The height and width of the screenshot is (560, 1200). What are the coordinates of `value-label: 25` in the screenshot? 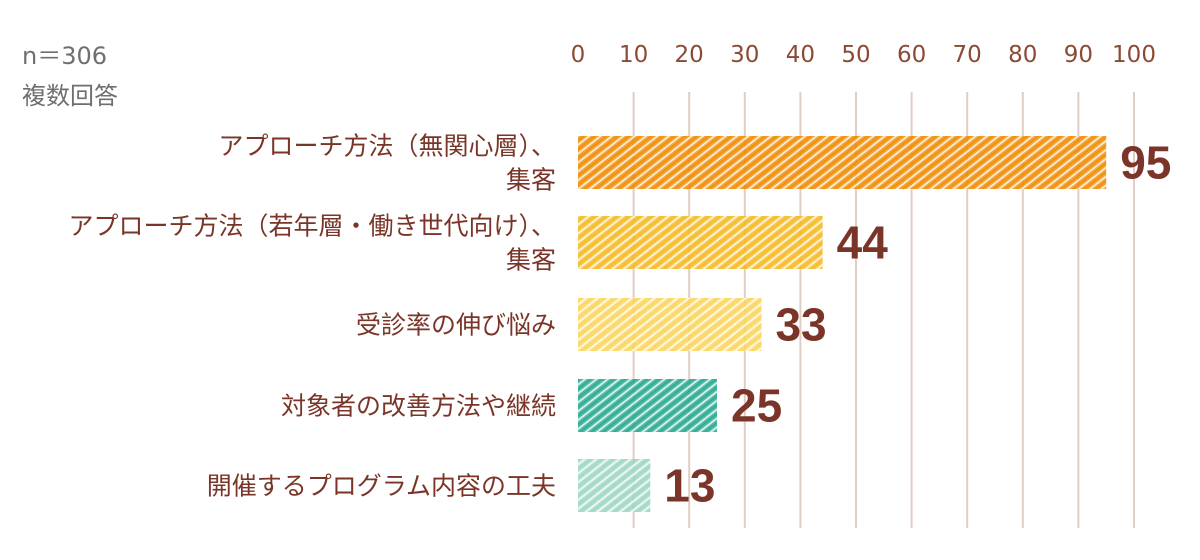 It's located at (756, 406).